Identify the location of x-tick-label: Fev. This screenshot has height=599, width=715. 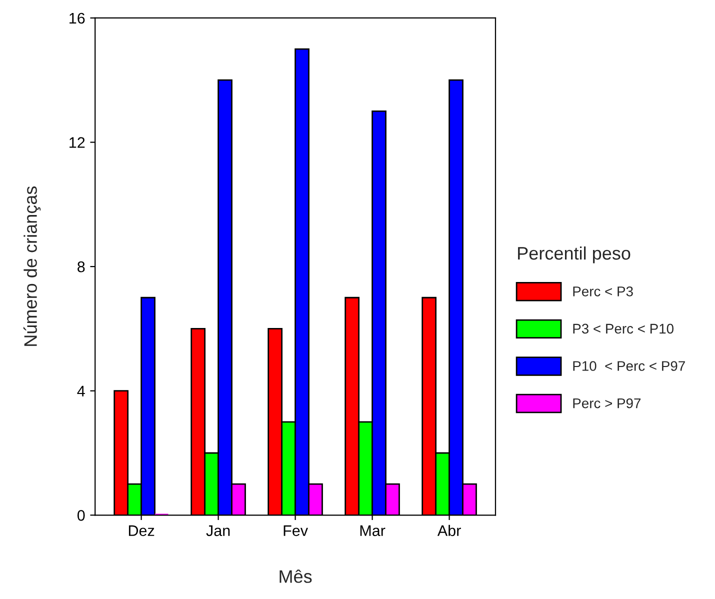
(296, 530).